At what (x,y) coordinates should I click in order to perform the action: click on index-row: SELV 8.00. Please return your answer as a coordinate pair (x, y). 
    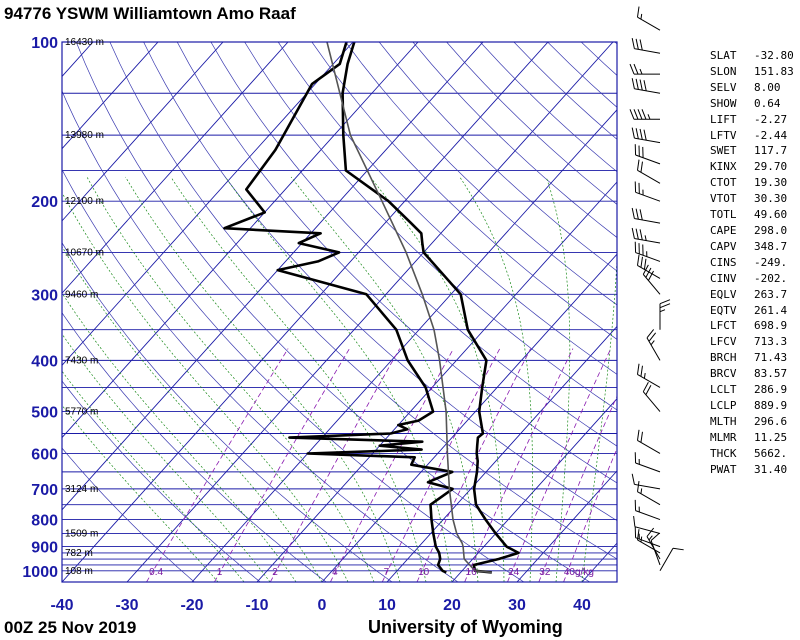
    Looking at the image, I should click on (754, 88).